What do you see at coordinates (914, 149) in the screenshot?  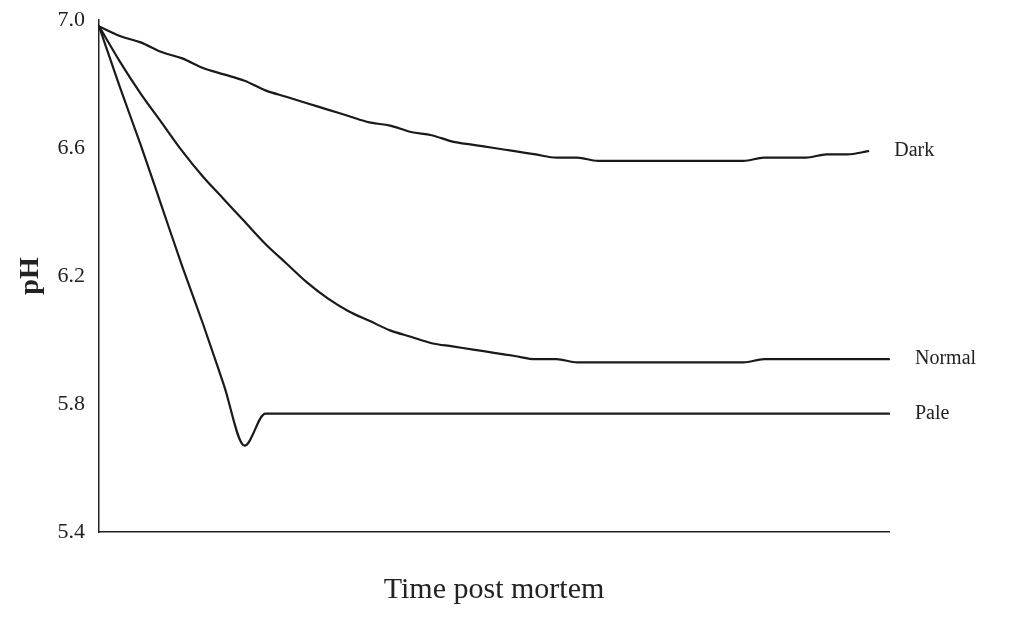 I see `series-label: Dark` at bounding box center [914, 149].